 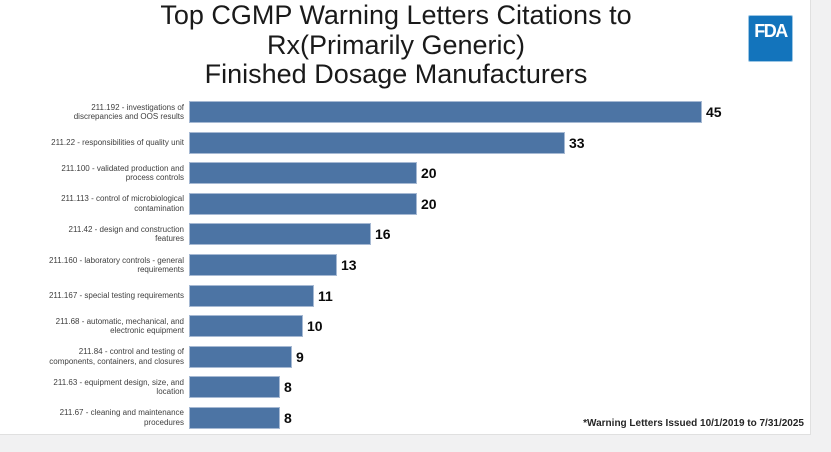 What do you see at coordinates (714, 112) in the screenshot?
I see `value-label: 45` at bounding box center [714, 112].